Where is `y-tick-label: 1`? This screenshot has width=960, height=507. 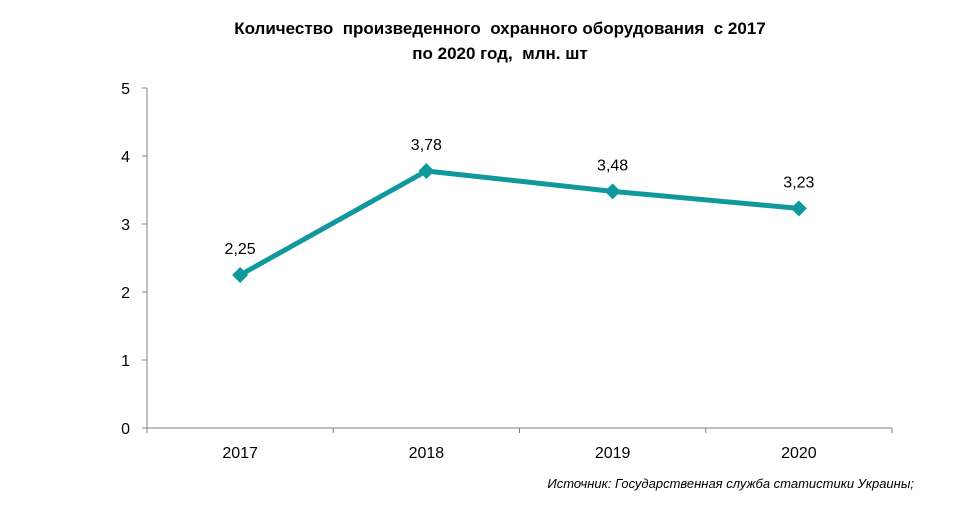
y-tick-label: 1 is located at coordinates (125, 361).